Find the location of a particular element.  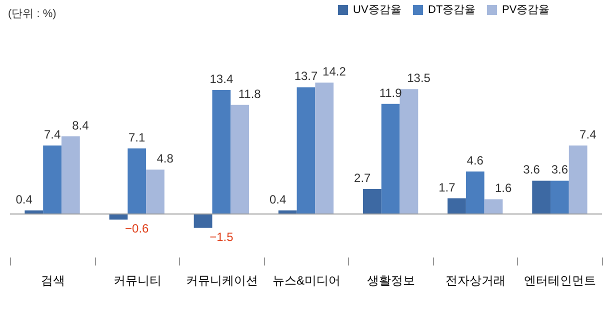

x-tick-label: 검색 is located at coordinates (52, 281).